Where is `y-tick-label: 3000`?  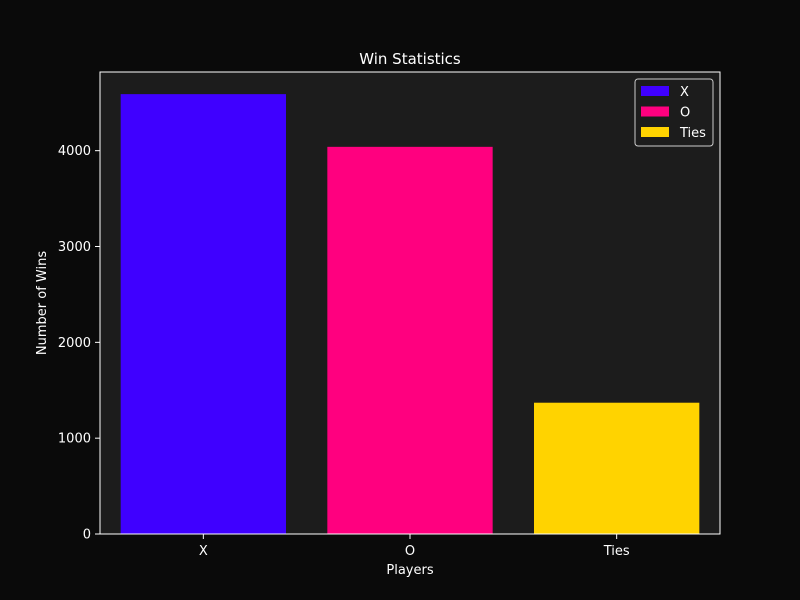 y-tick-label: 3000 is located at coordinates (74, 247).